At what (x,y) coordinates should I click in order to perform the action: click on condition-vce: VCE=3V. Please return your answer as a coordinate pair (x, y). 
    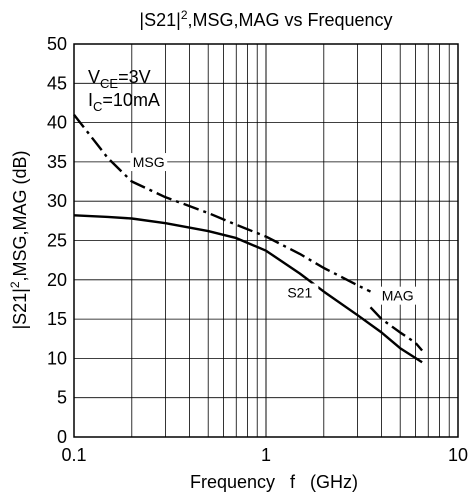
    Looking at the image, I should click on (119, 79).